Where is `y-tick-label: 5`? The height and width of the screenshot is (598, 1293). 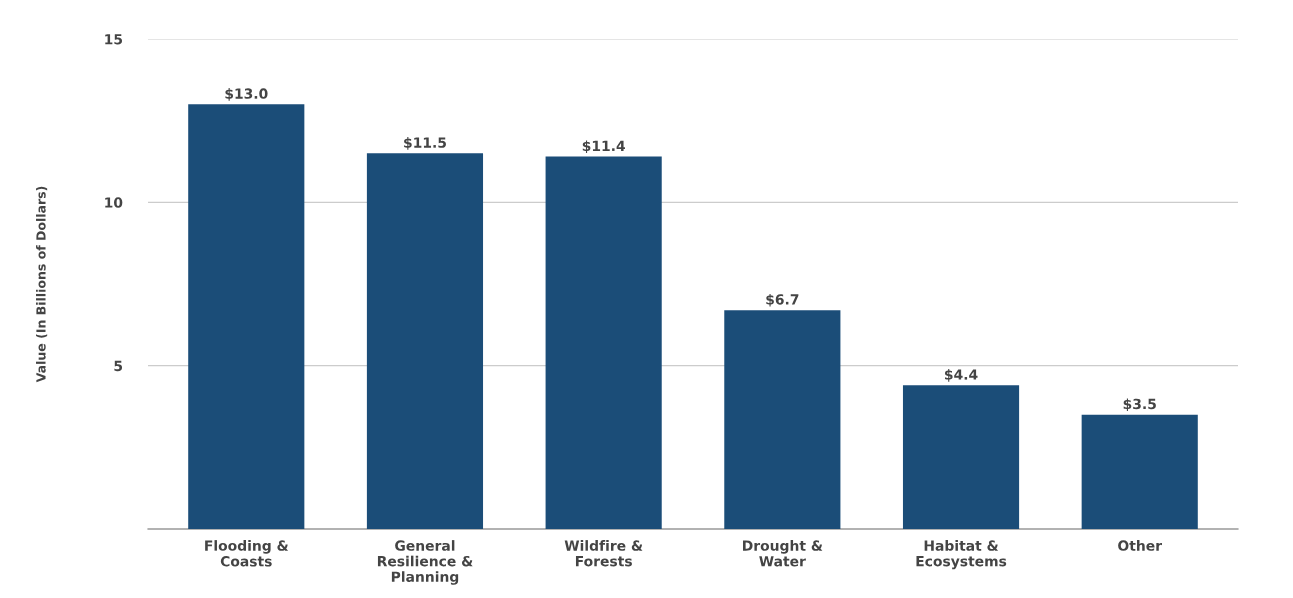
y-tick-label: 5 is located at coordinates (118, 366).